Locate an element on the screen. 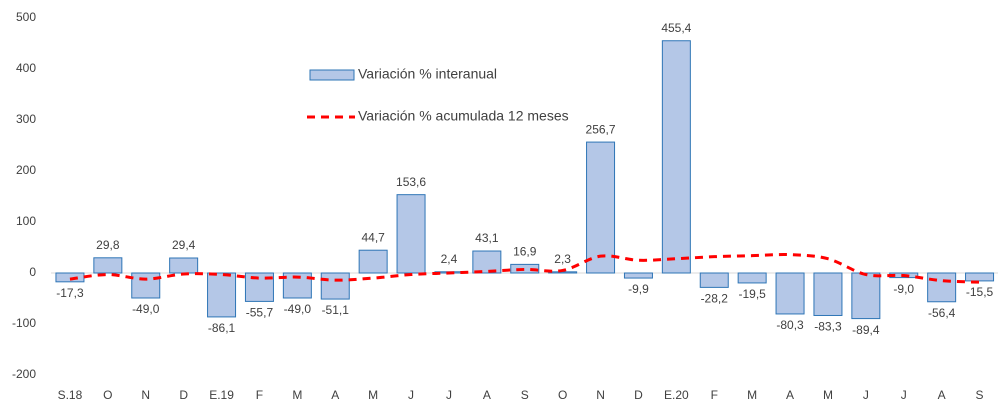  data-label: -55,7 is located at coordinates (260, 313).